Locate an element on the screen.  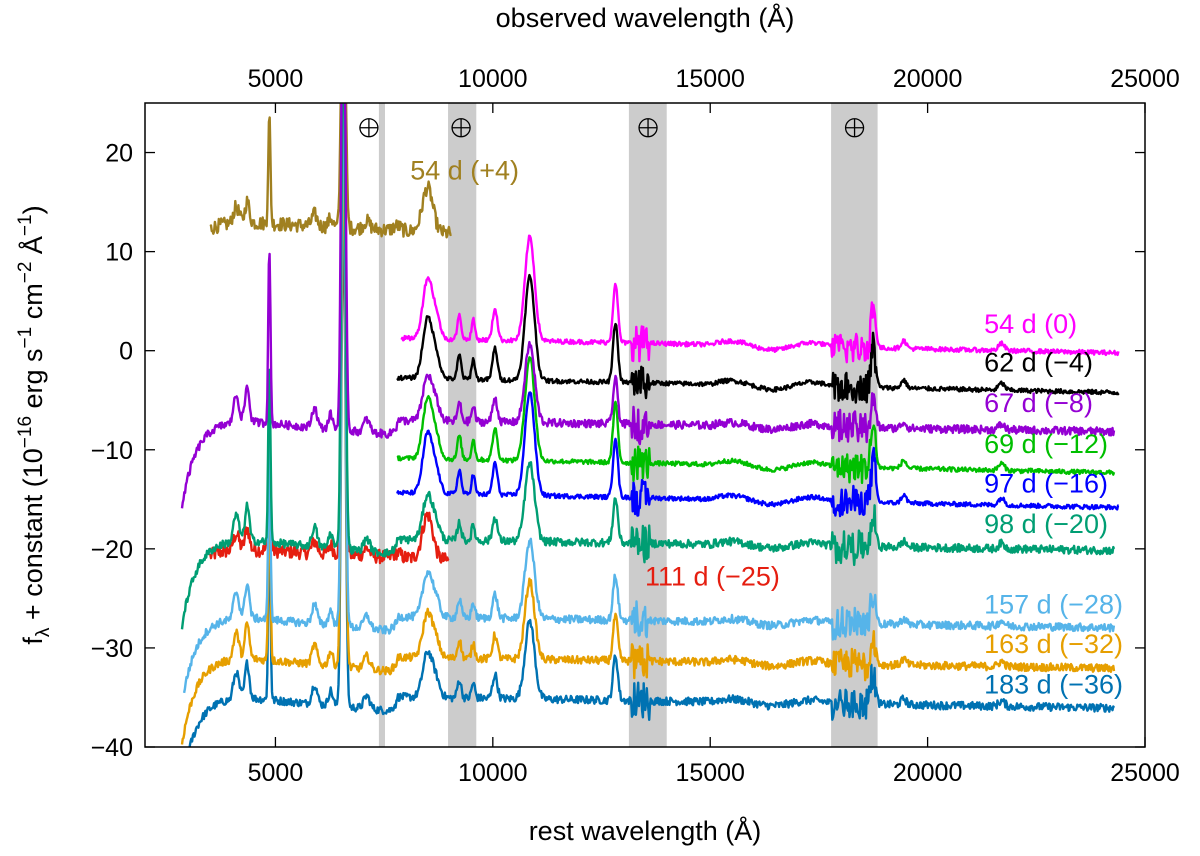
label-67-d-8: 67 d (−8) is located at coordinates (1038, 403).